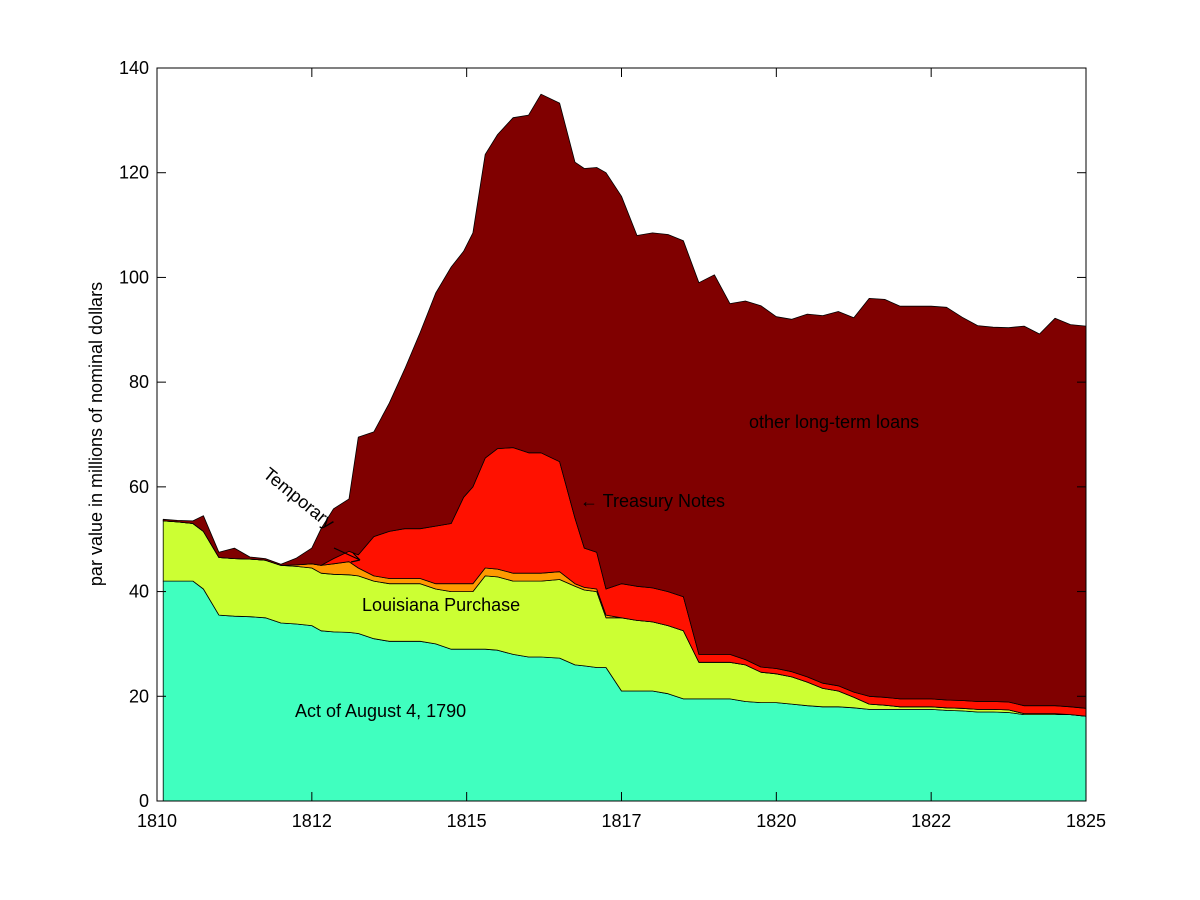  What do you see at coordinates (312, 821) in the screenshot?
I see `x-tick-label: 1812` at bounding box center [312, 821].